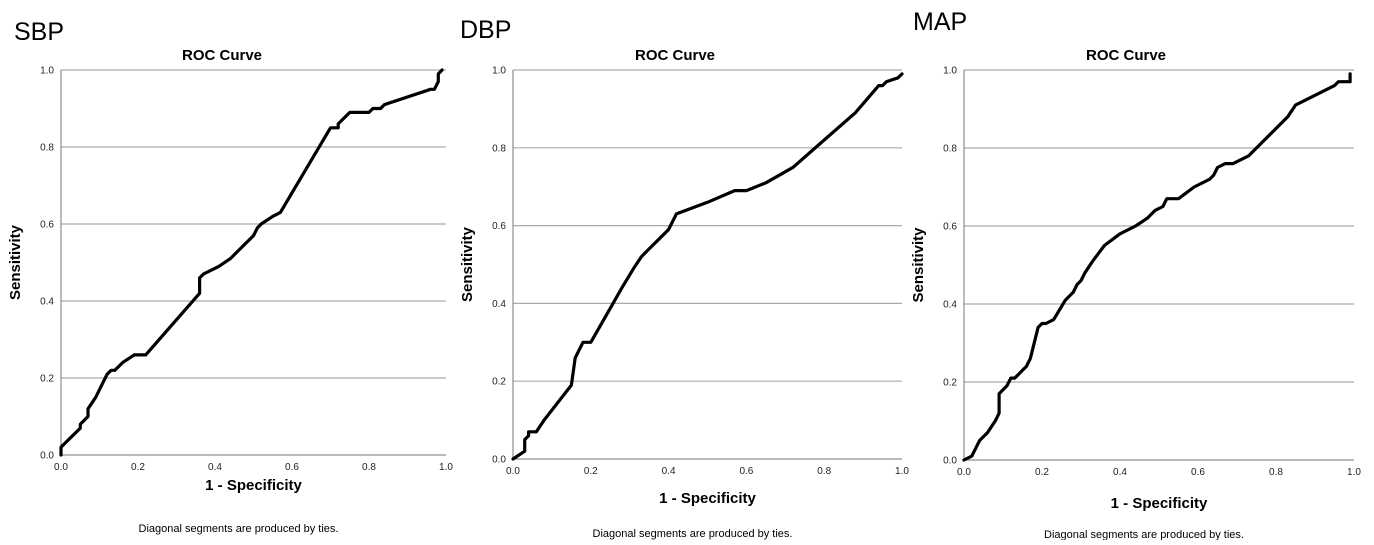 The height and width of the screenshot is (545, 1374). What do you see at coordinates (39, 32) in the screenshot?
I see `panel-label: SBP` at bounding box center [39, 32].